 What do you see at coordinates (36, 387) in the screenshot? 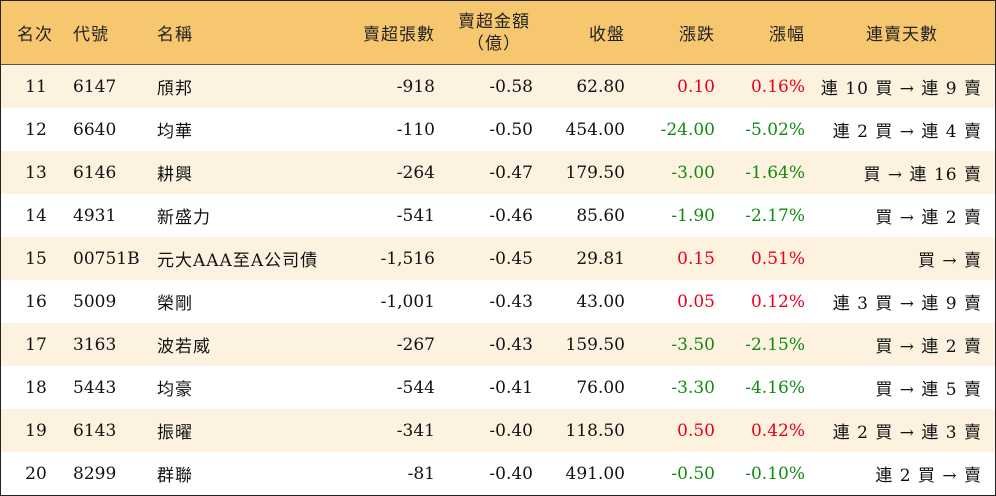
I see `row-rank: 18` at bounding box center [36, 387].